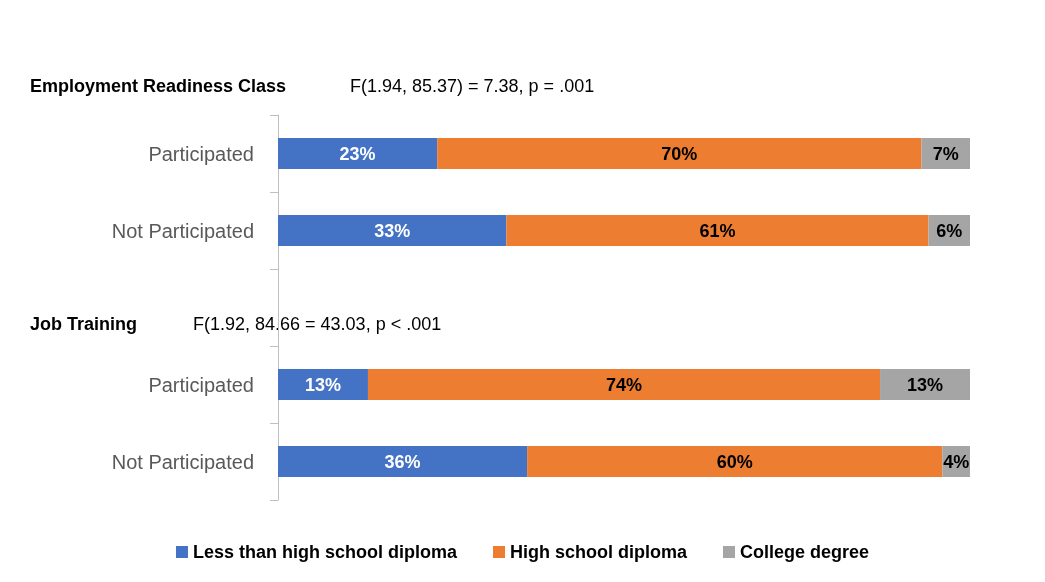 This screenshot has width=1045, height=582. I want to click on data-label: 70%, so click(679, 153).